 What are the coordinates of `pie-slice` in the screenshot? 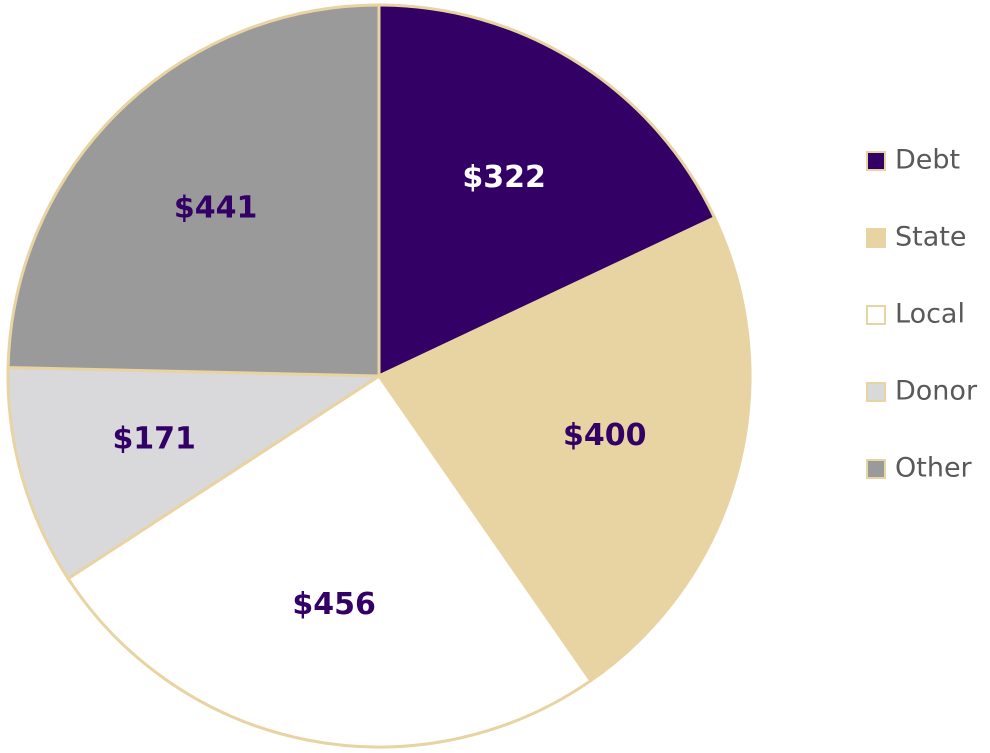 It's located at (195, 473).